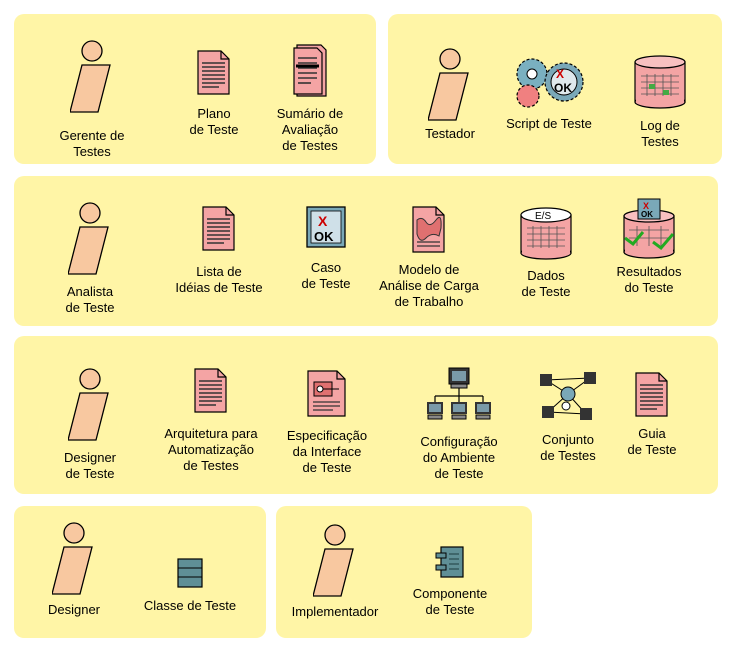 This screenshot has width=733, height=652. I want to click on item-classe-de-teste: Classe de Teste, so click(190, 586).